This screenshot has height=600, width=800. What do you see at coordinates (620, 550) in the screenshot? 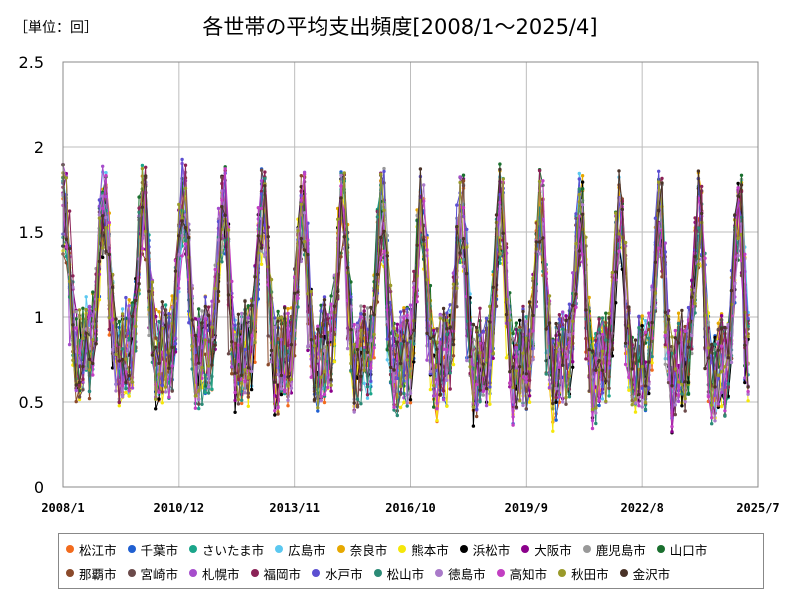
I see `legend-label: 鹿児島市` at bounding box center [620, 550].